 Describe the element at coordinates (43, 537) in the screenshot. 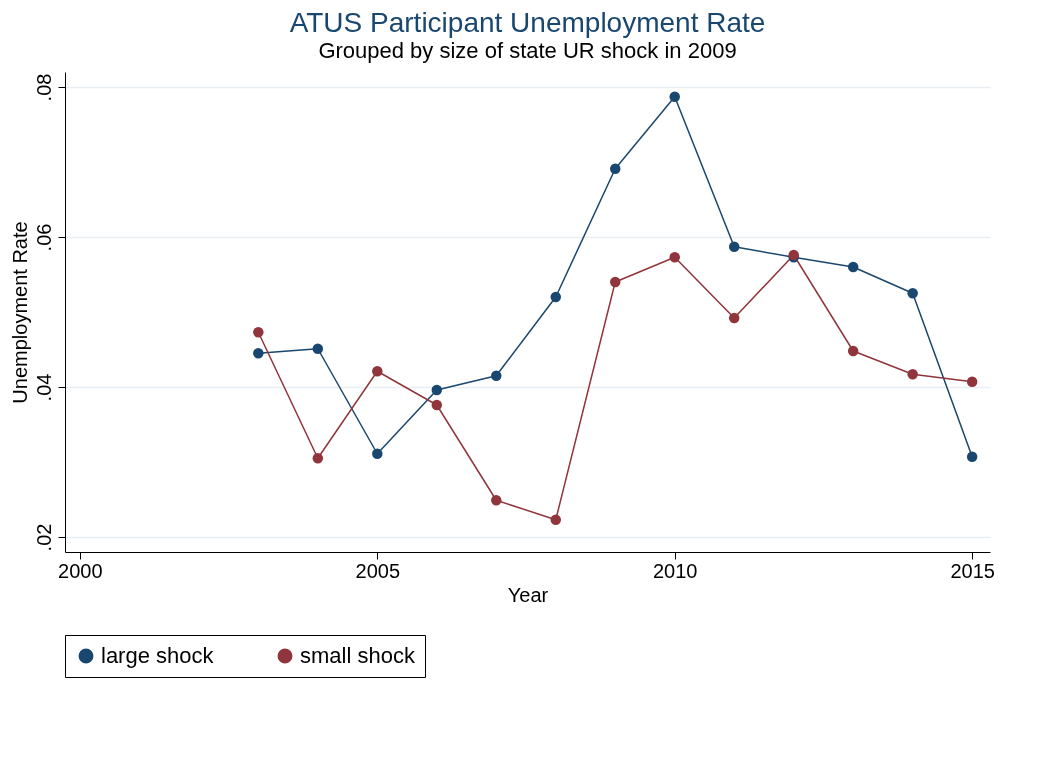

I see `y-tick-label: .02` at that location.